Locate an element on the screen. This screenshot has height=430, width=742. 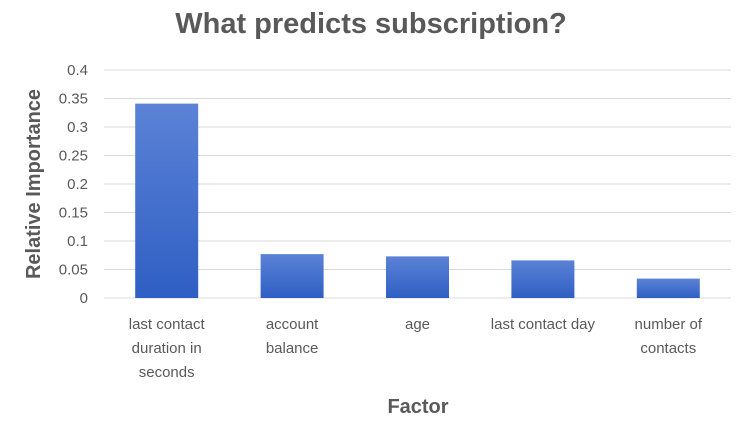
x-category-label: last contact duration in seconds is located at coordinates (167, 348).